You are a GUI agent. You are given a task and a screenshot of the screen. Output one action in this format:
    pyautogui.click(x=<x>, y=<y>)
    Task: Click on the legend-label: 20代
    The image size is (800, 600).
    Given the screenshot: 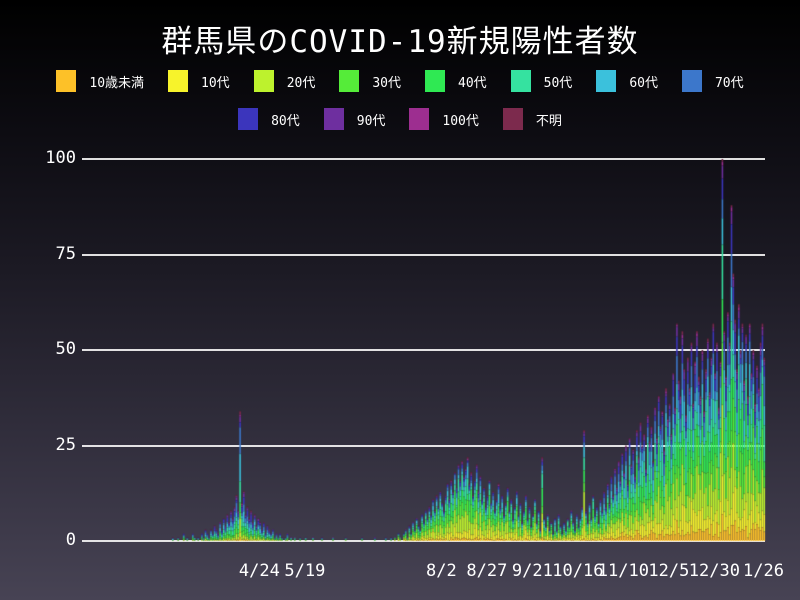 What is the action you would take?
    pyautogui.click(x=301, y=83)
    